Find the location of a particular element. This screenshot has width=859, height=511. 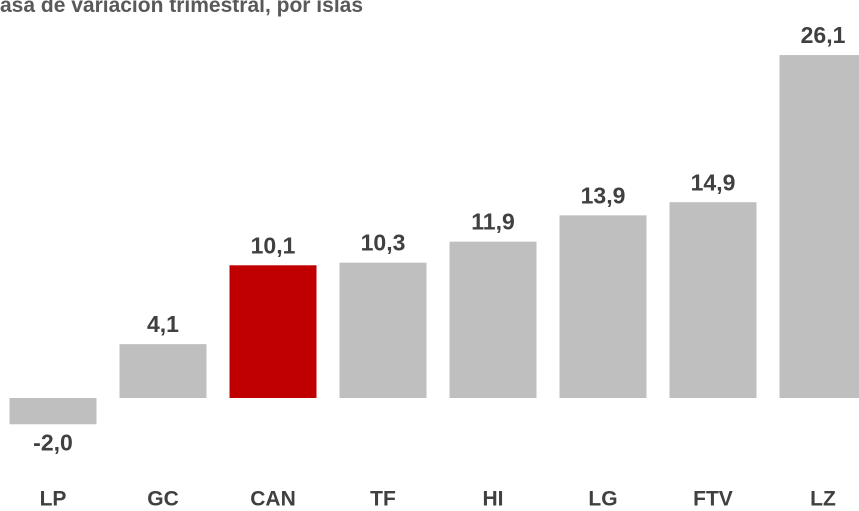

x-tick-label: LG is located at coordinates (602, 499).